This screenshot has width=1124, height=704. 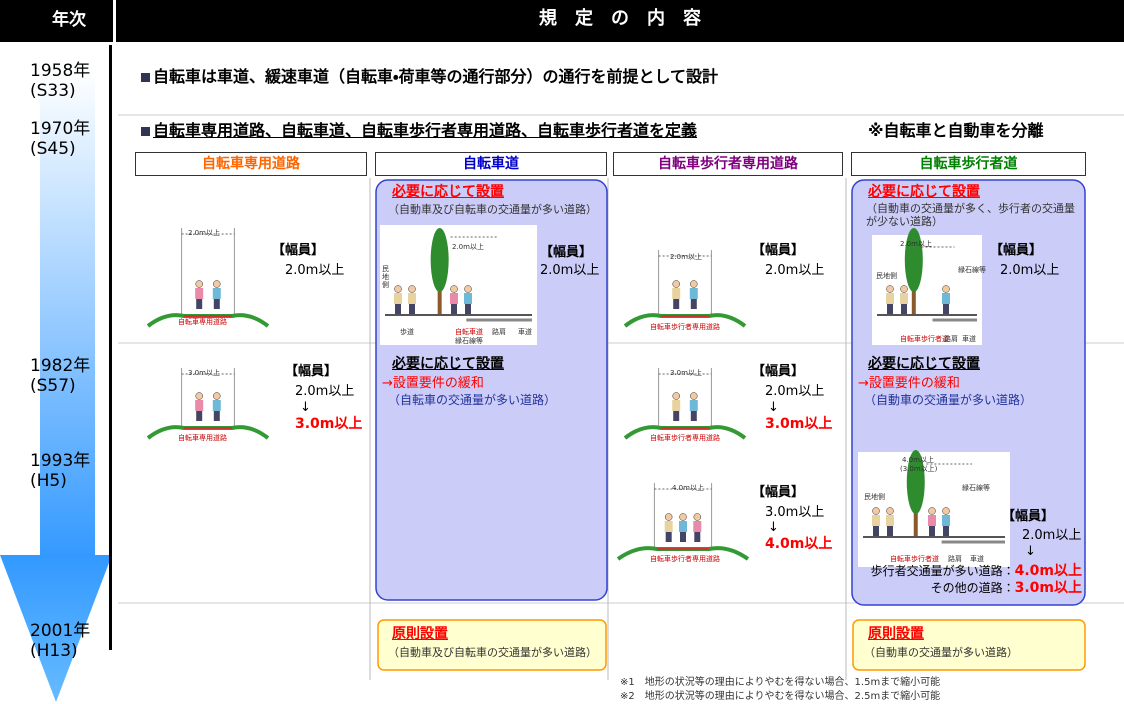 I want to click on column-heading: 自転車専用道路, so click(x=251, y=164).